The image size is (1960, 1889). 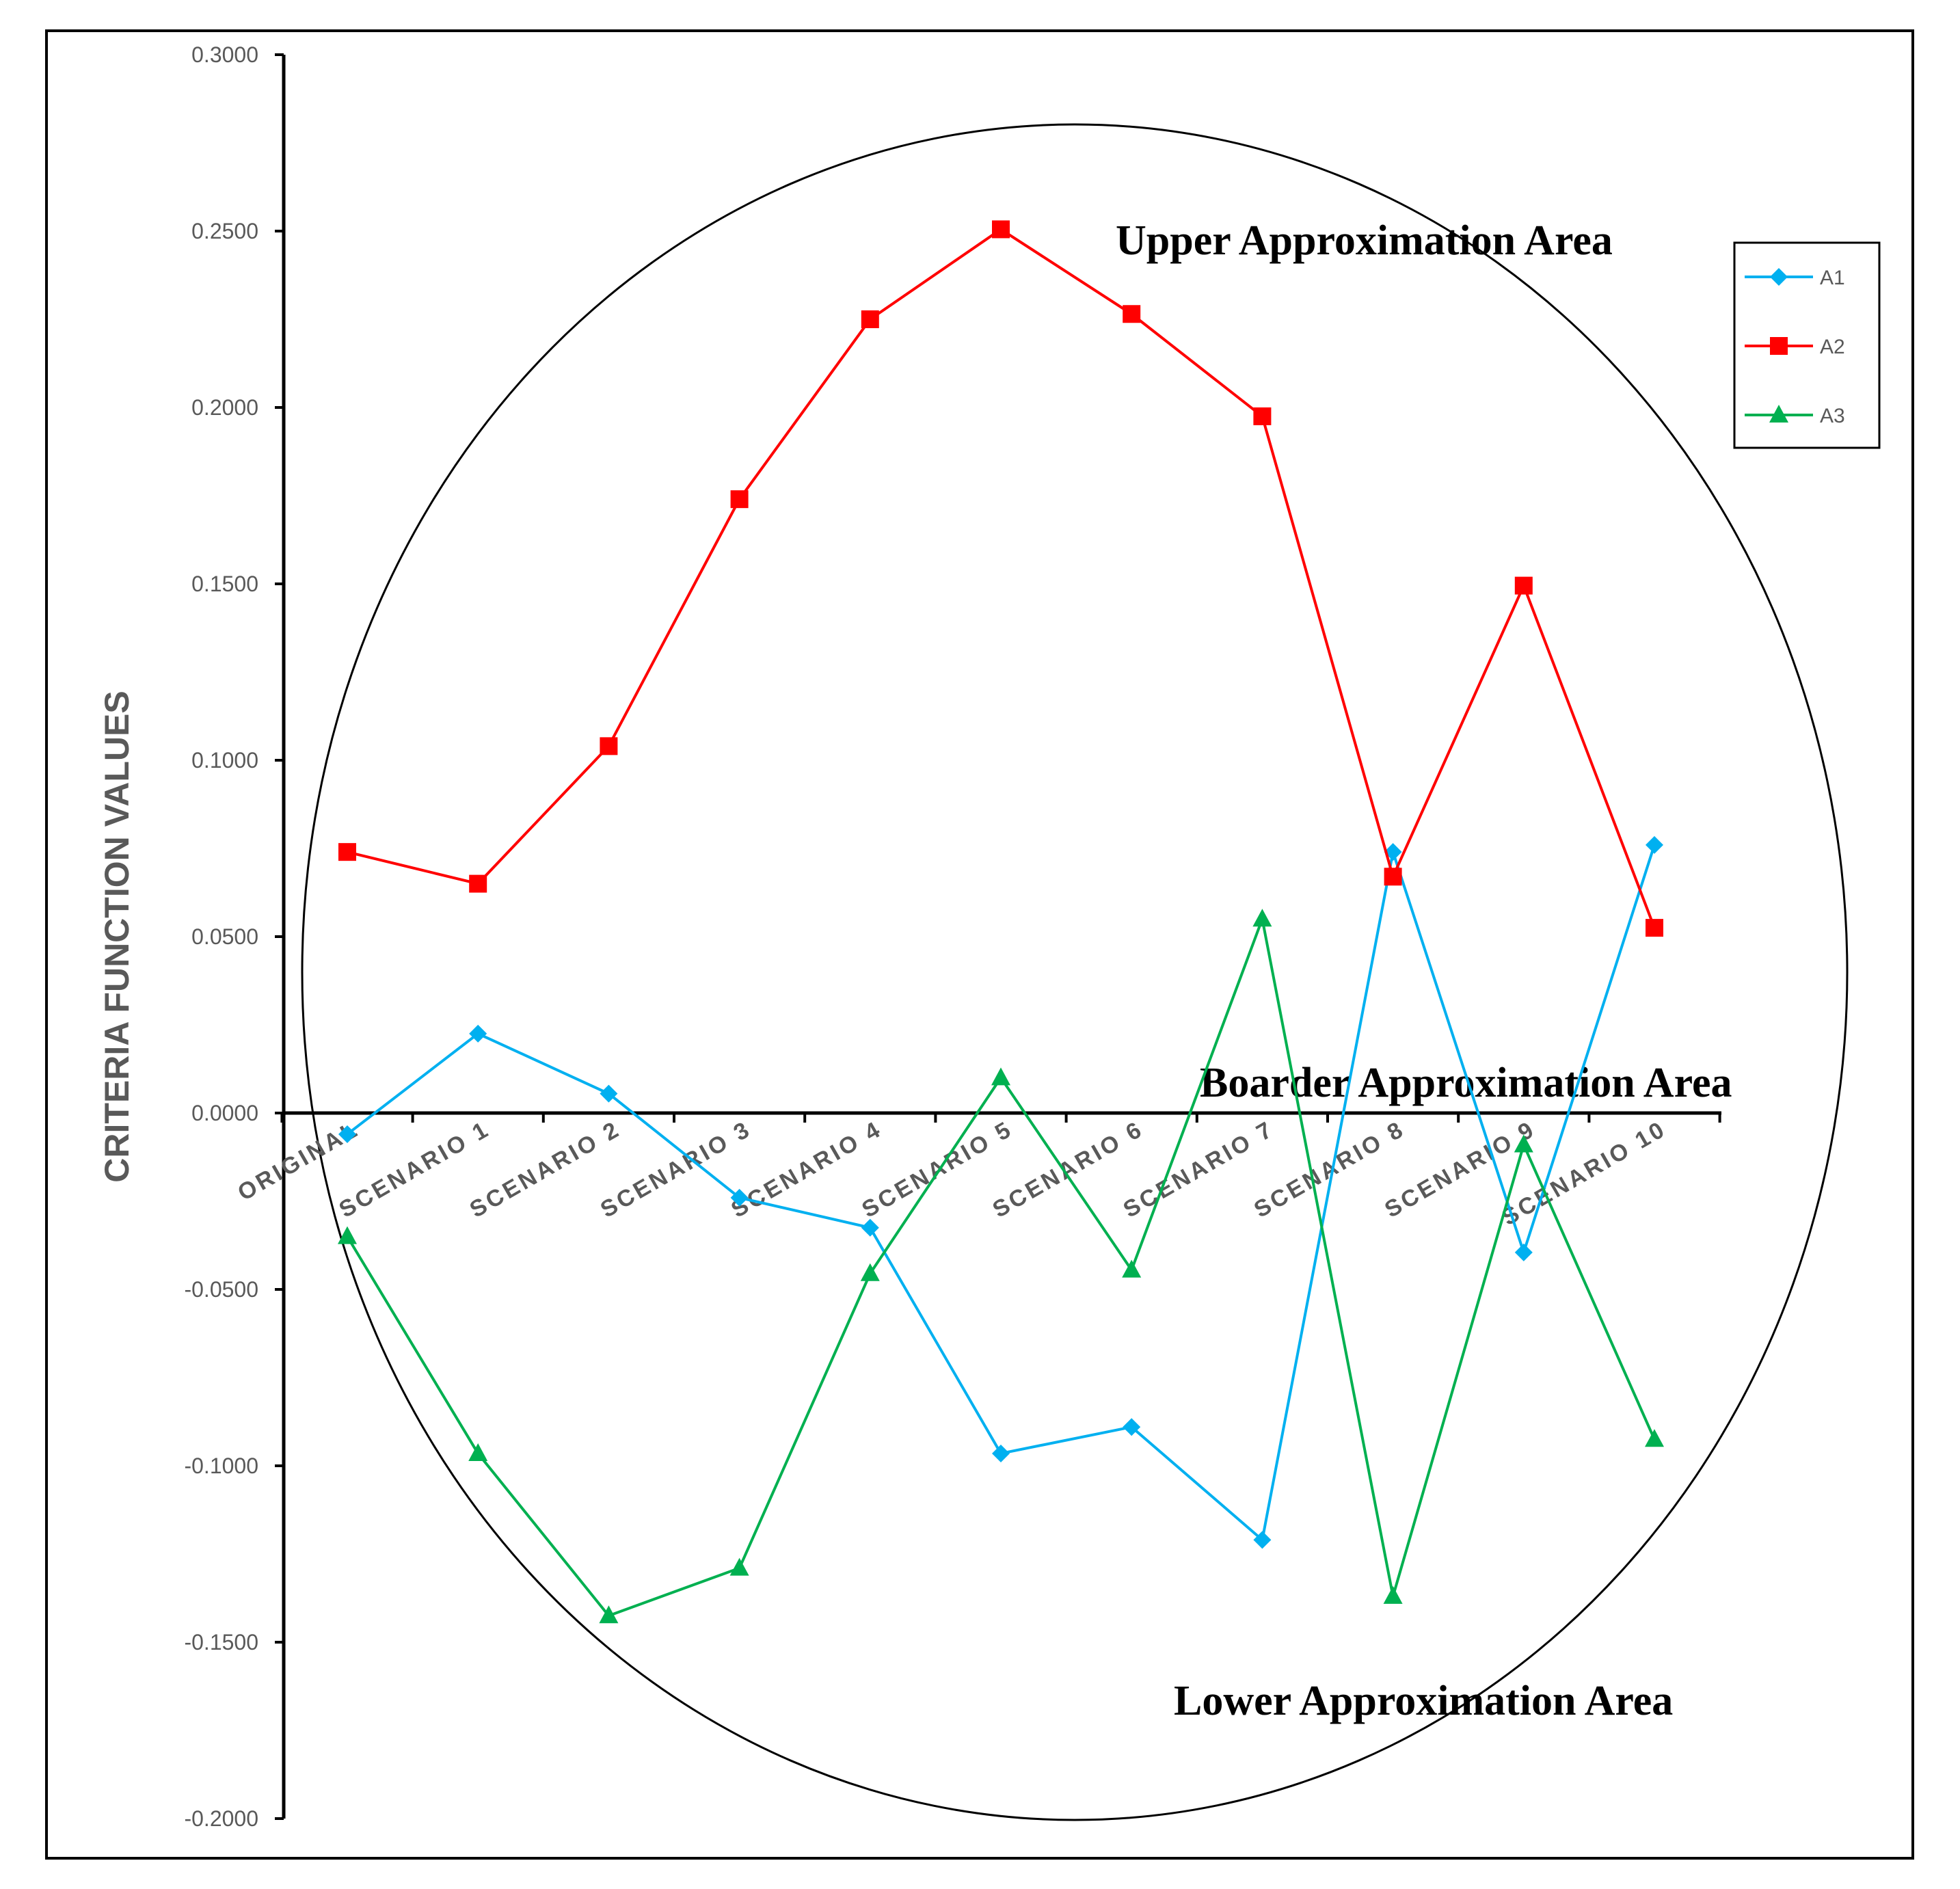 I want to click on legend-marker-a3, so click(x=1778, y=414).